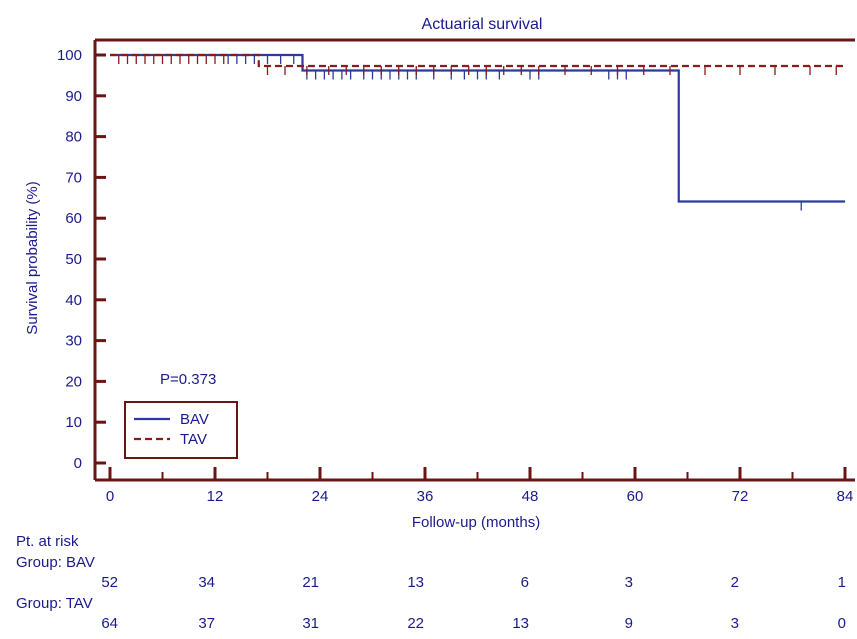  I want to click on y-tick-label: 80, so click(73, 137).